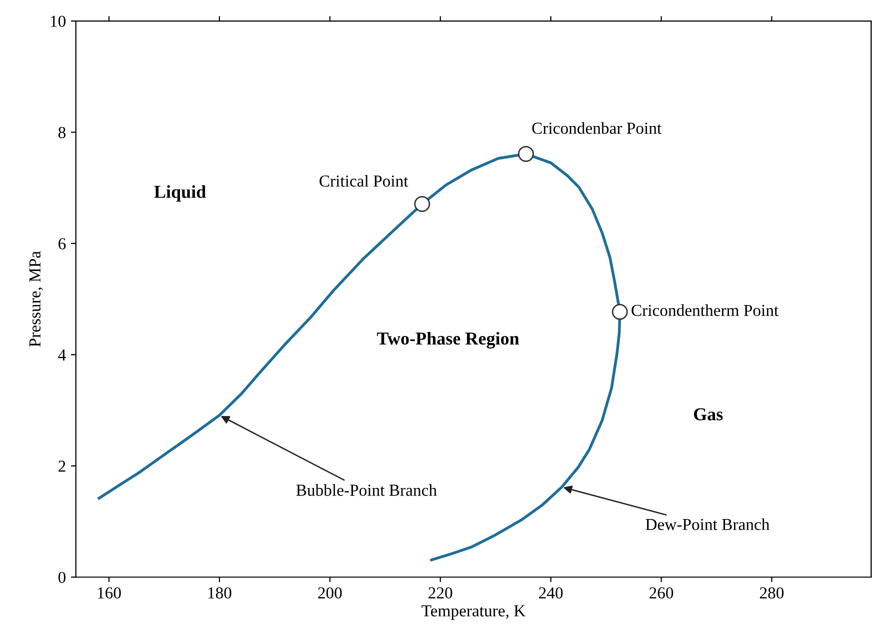  Describe the element at coordinates (62, 578) in the screenshot. I see `y-tick-label: 0` at that location.